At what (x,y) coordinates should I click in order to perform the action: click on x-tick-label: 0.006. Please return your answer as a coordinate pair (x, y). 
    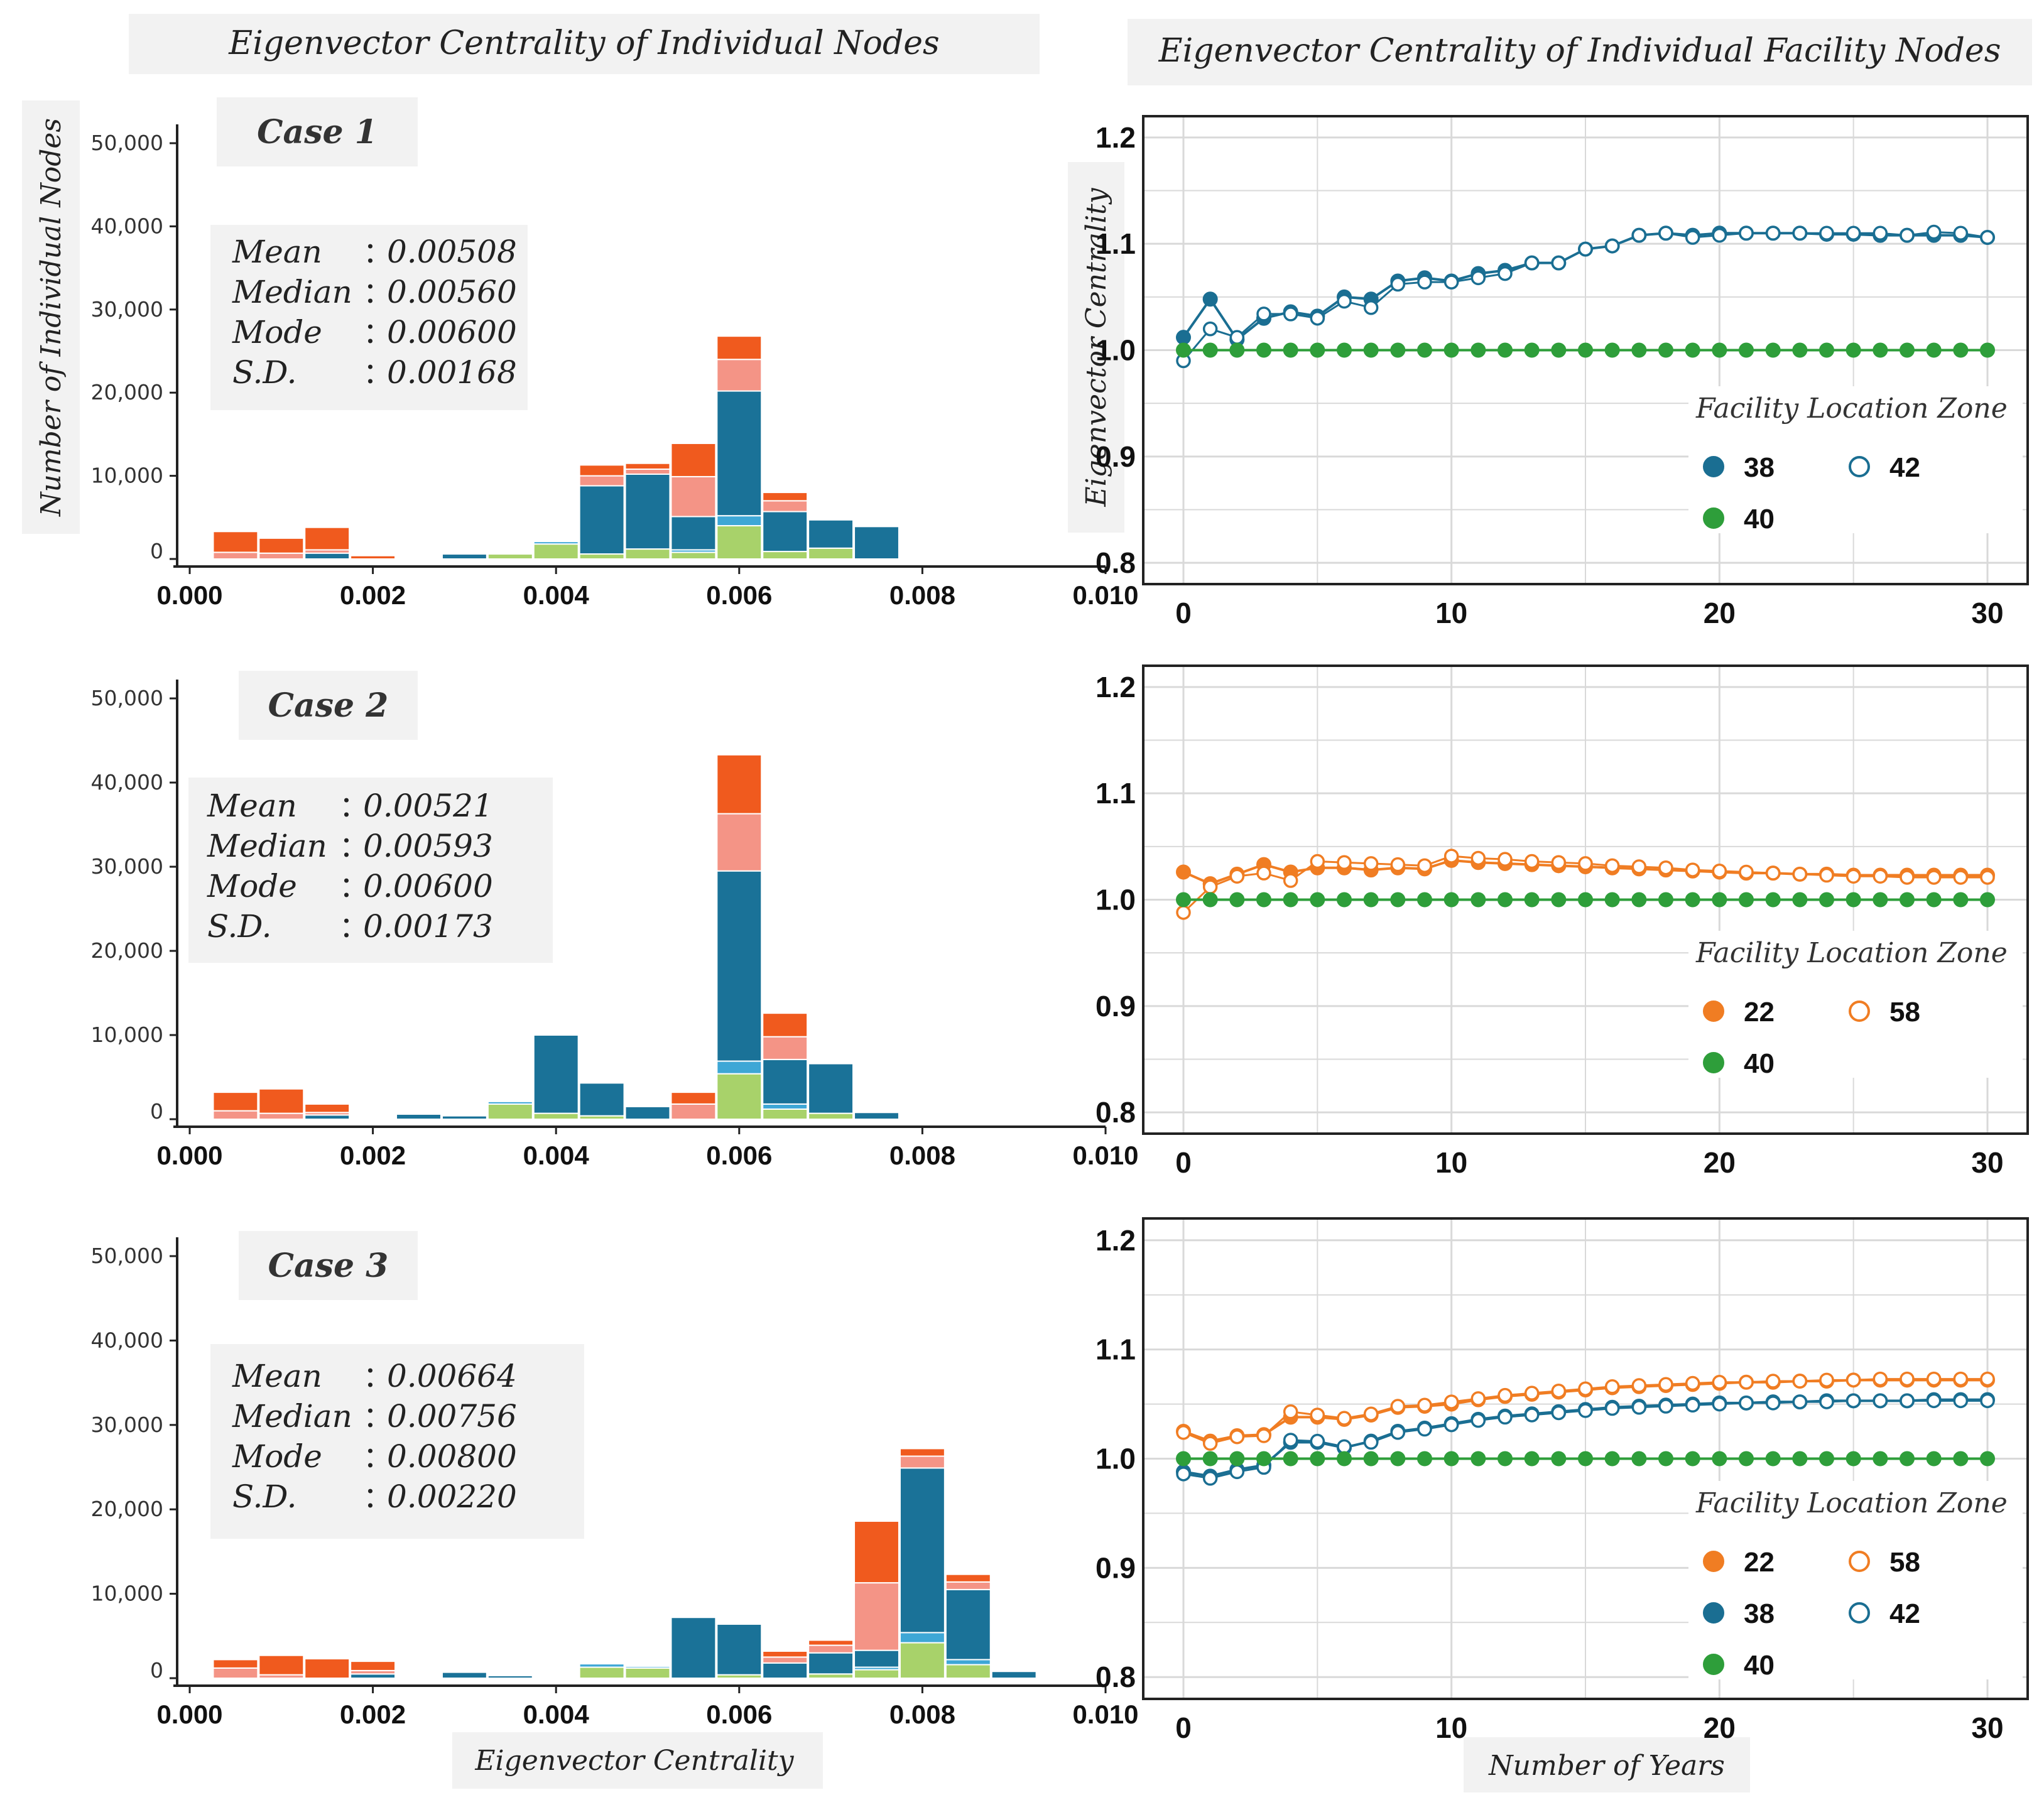
    Looking at the image, I should click on (739, 1714).